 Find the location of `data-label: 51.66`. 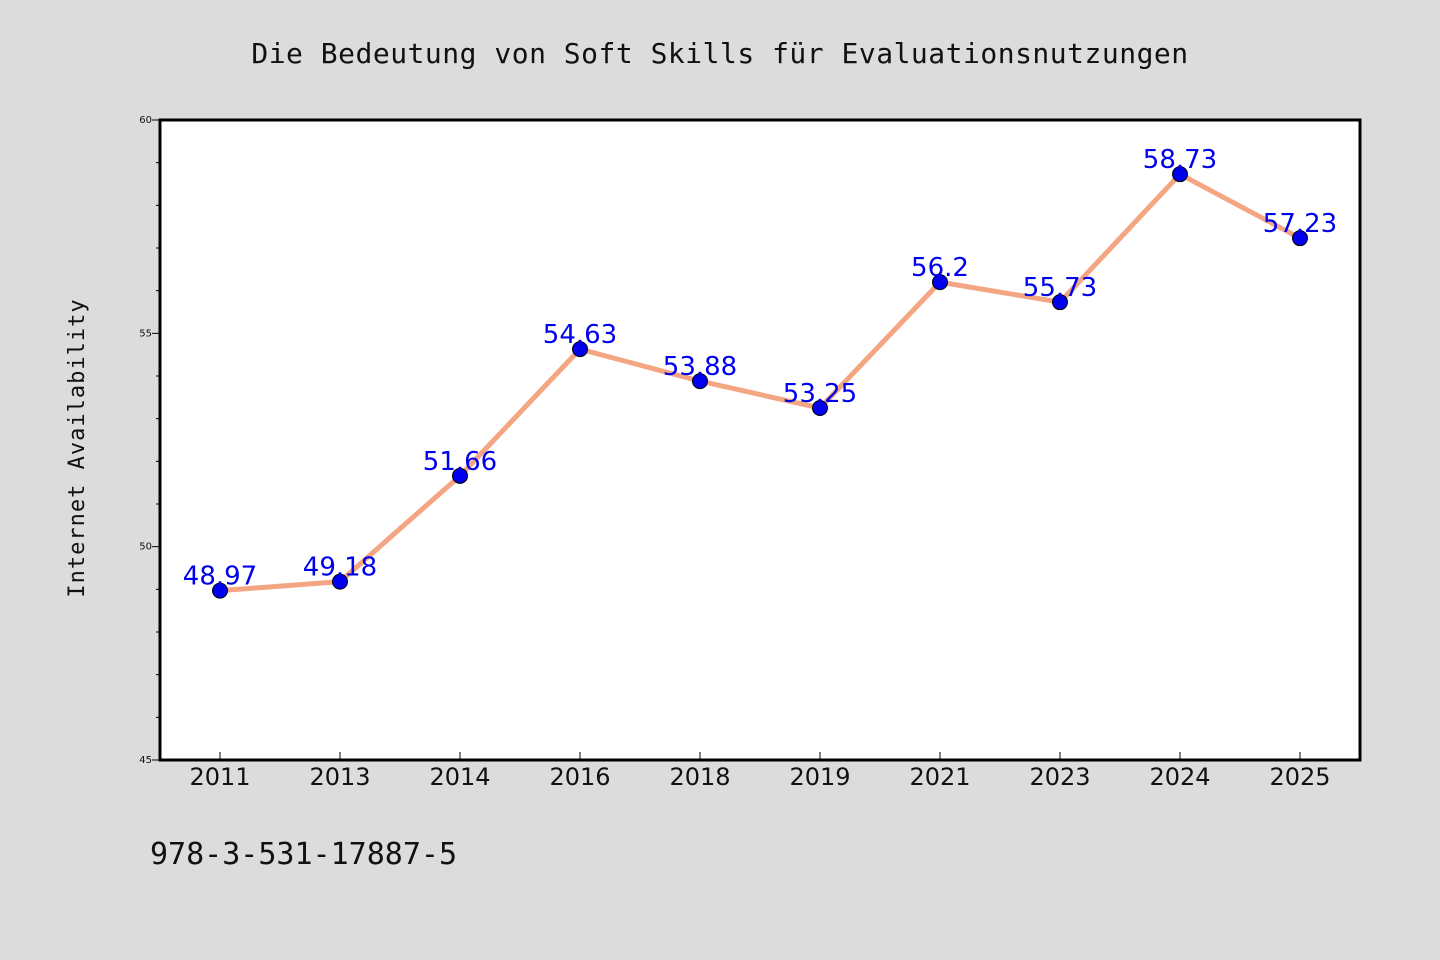

data-label: 51.66 is located at coordinates (460, 462).